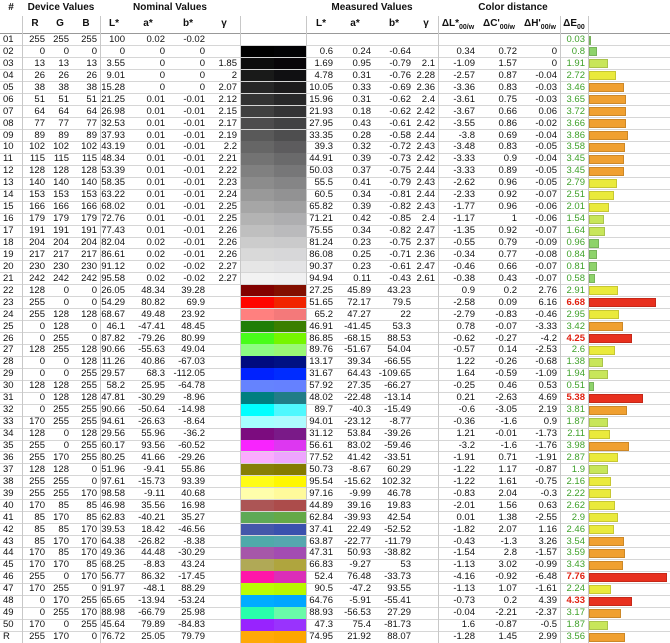 Image resolution: width=670 pixels, height=643 pixels. What do you see at coordinates (228, 195) in the screenshot?
I see `nominal-value: 2.24` at bounding box center [228, 195].